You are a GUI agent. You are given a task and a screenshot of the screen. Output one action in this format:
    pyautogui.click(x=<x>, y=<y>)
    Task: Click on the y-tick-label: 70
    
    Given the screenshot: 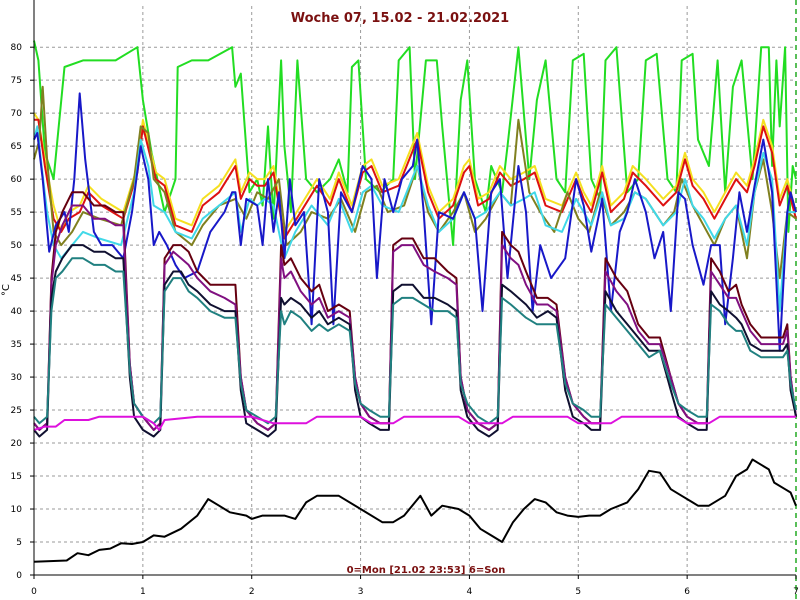 What is the action you would take?
    pyautogui.click(x=17, y=114)
    